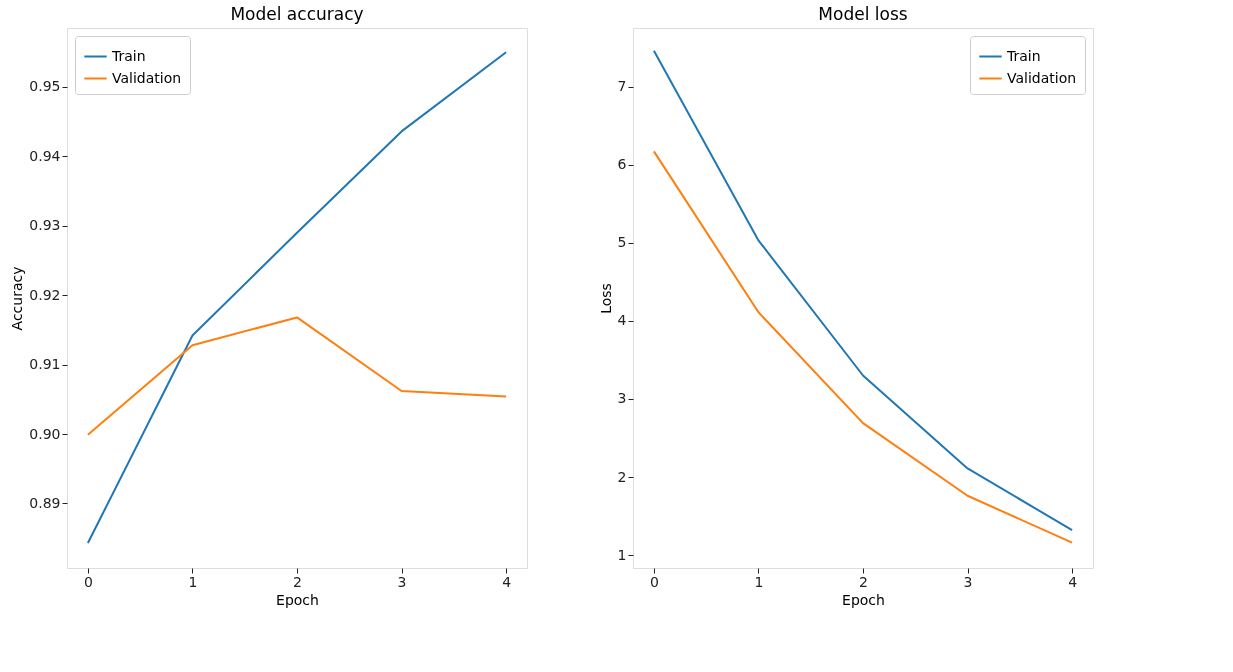  I want to click on y-tick-label: 0.95, so click(45, 86).